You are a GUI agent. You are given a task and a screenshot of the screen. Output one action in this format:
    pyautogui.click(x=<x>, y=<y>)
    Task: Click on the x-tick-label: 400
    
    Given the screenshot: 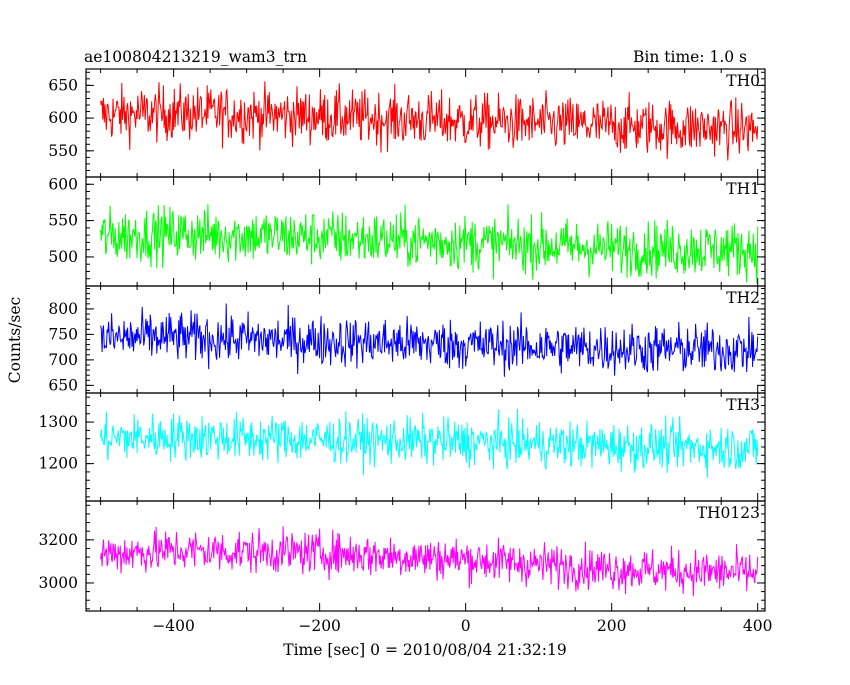 What is the action you would take?
    pyautogui.click(x=758, y=626)
    